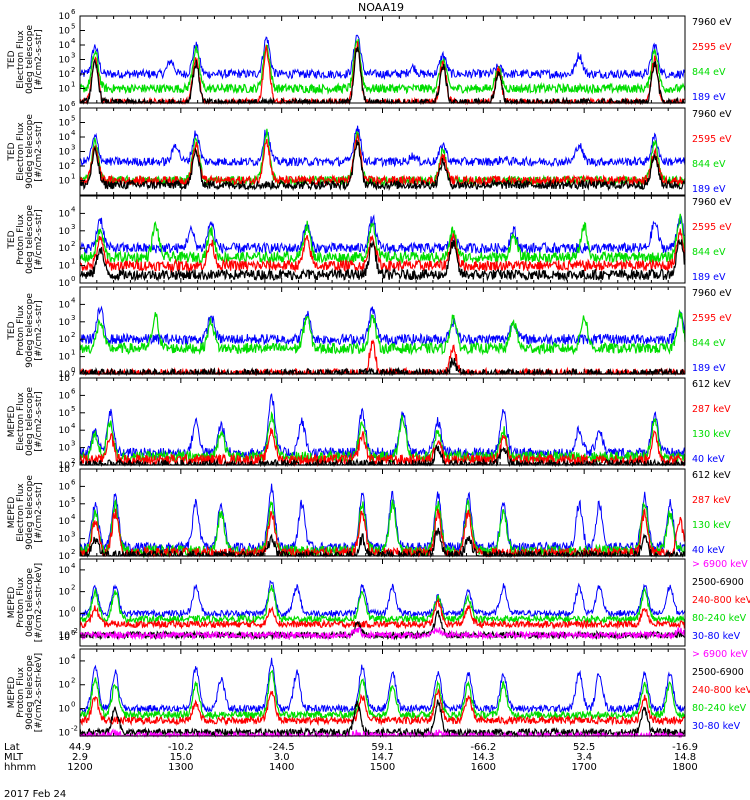  Describe the element at coordinates (709, 97) in the screenshot. I see `legend-entry: 189 eV` at that location.